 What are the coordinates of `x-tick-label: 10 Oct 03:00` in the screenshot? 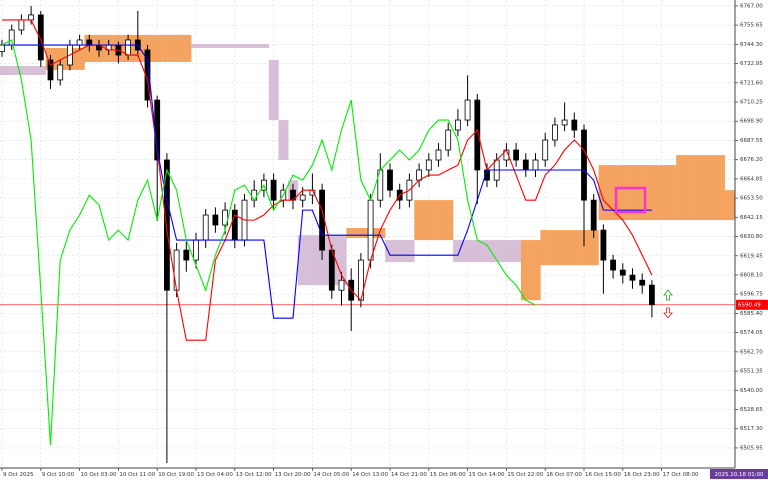 It's located at (99, 475).